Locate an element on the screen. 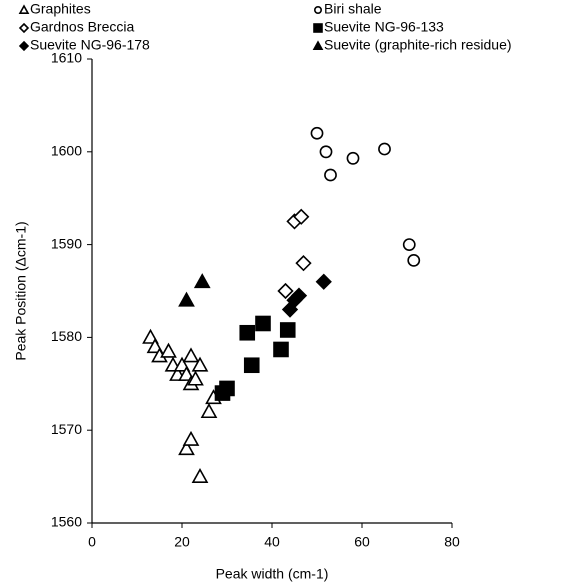  x-axis-label: Peak width (cm-1) is located at coordinates (272, 574).